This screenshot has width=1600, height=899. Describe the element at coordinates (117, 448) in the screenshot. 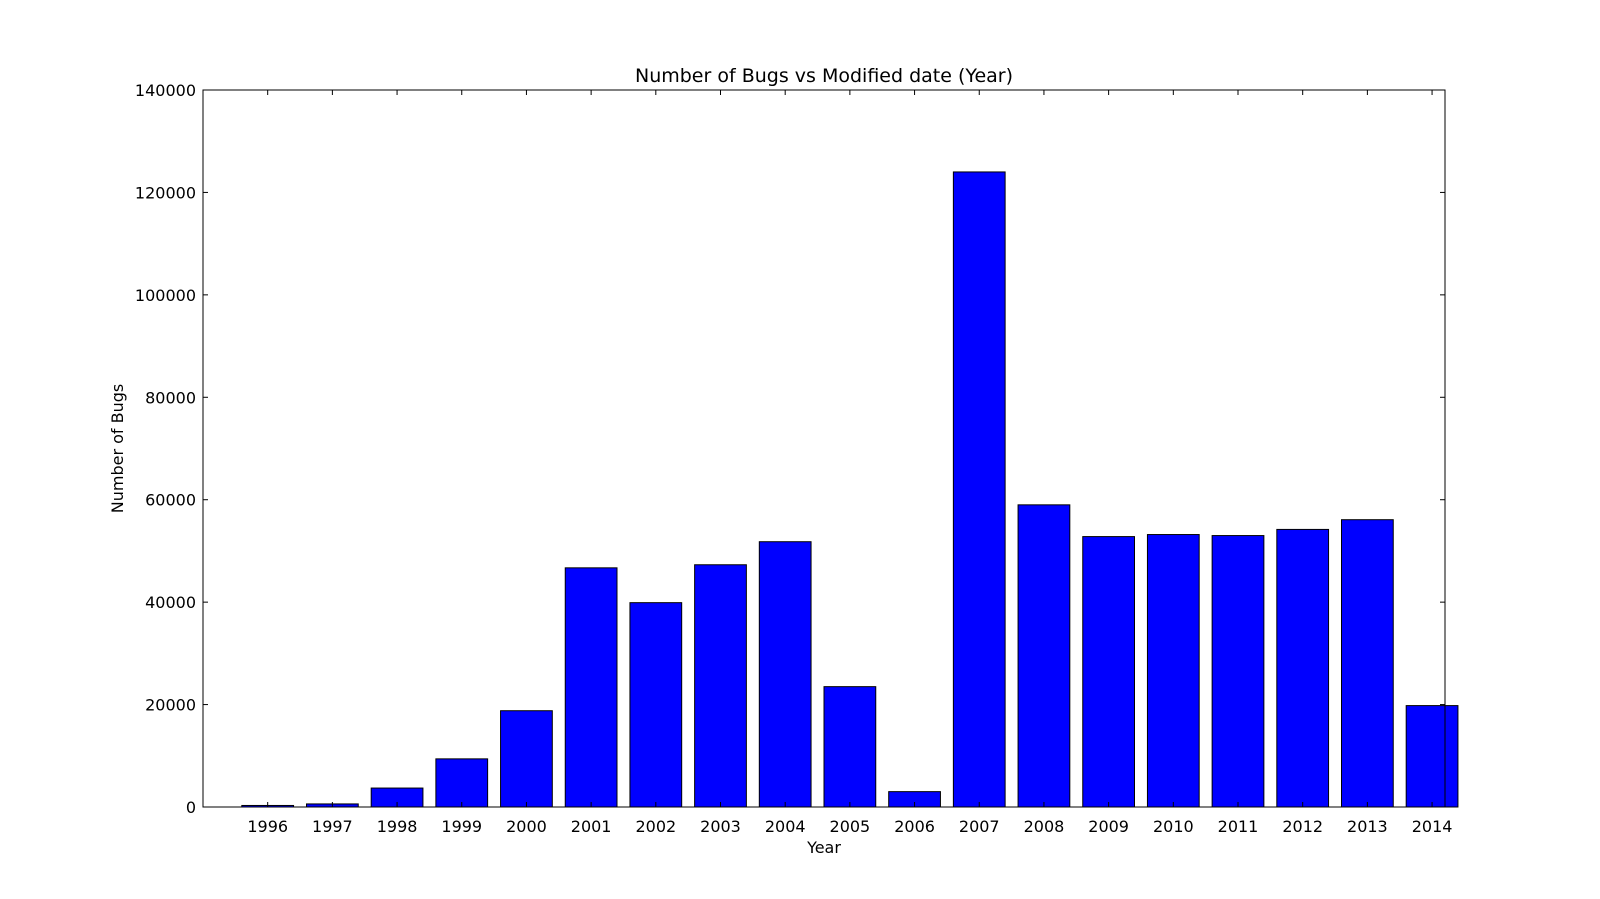

I see `y-axis-label: Number of Bugs` at that location.